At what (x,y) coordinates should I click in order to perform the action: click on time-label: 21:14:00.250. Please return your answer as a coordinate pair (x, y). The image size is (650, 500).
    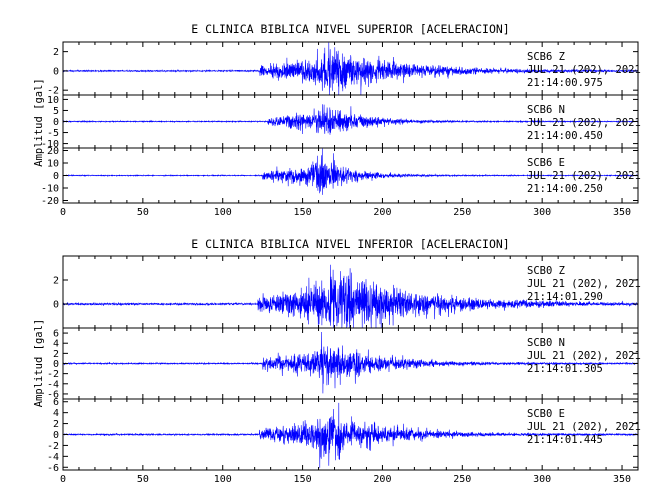
    Looking at the image, I should click on (565, 189).